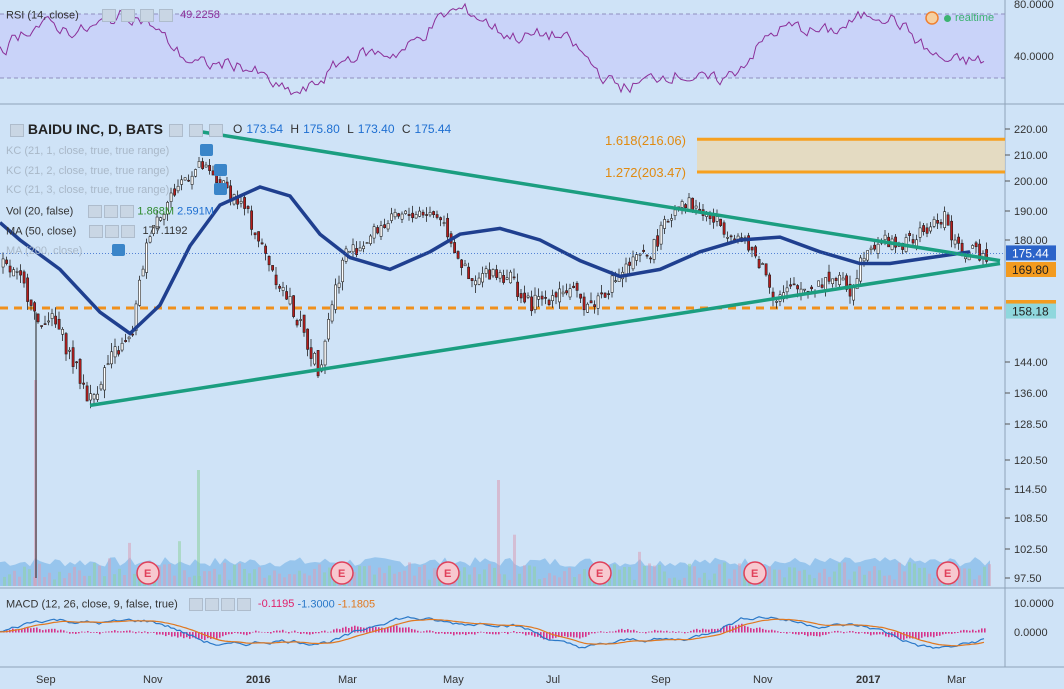 This screenshot has height=689, width=1064. I want to click on price-axis-label: 114.50, so click(1030, 490).